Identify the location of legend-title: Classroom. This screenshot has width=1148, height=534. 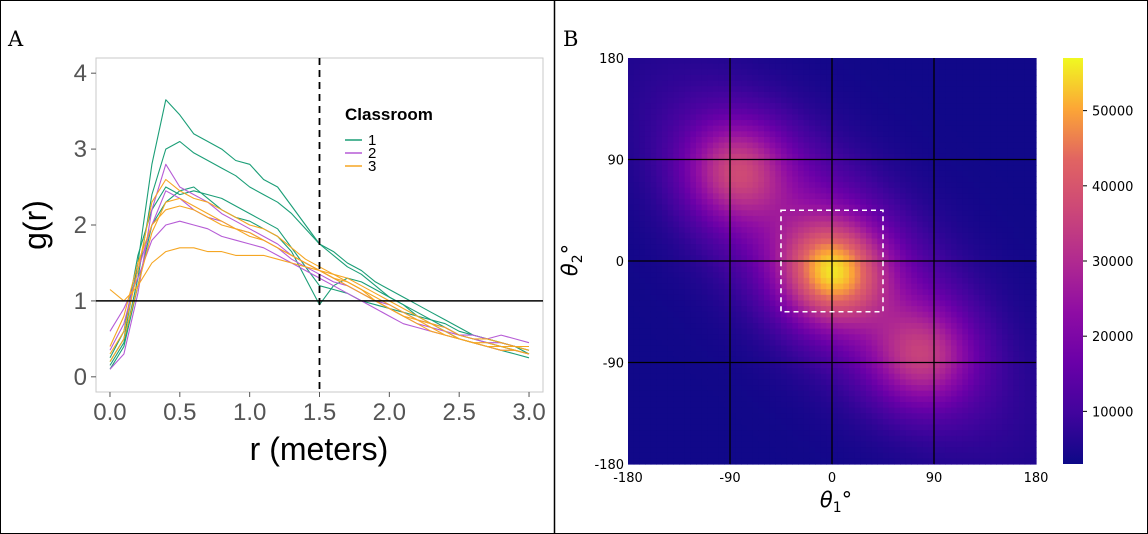
(389, 114).